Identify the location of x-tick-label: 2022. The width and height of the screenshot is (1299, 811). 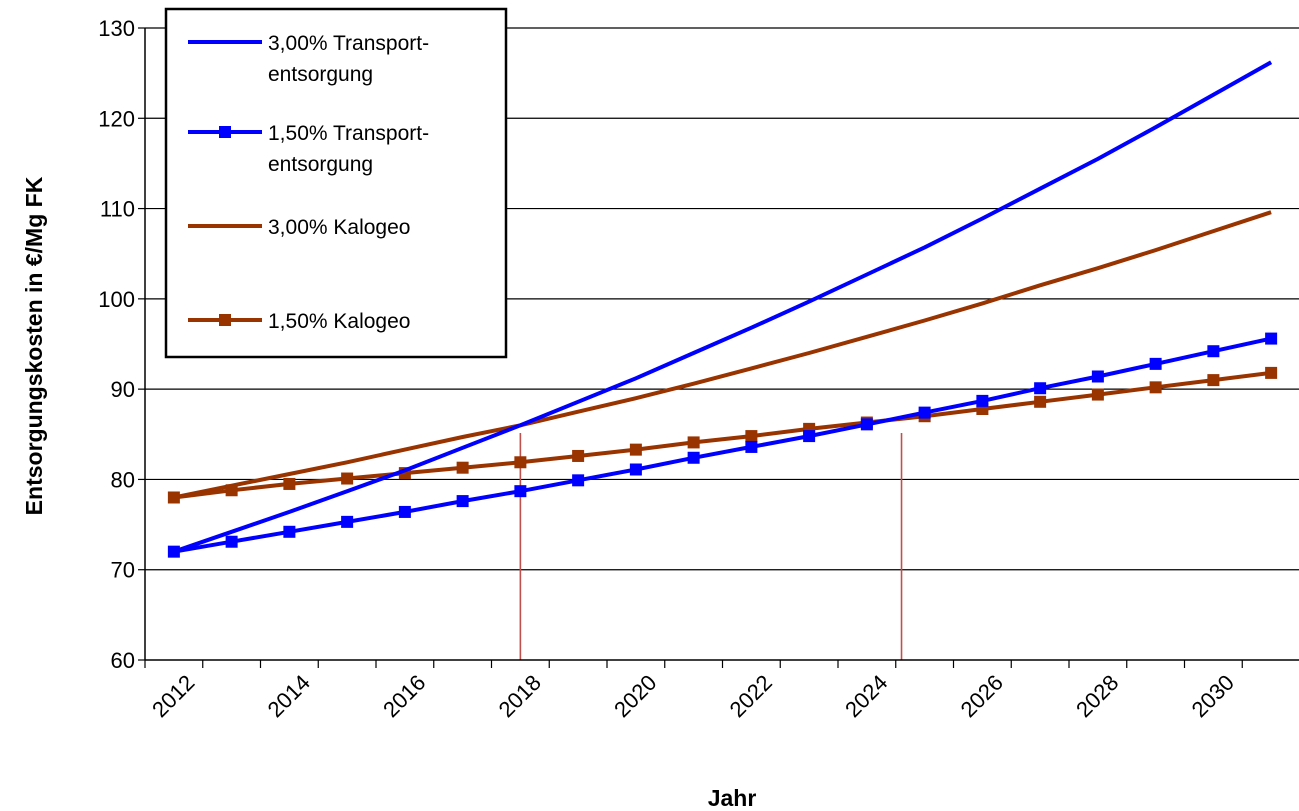
(751, 696).